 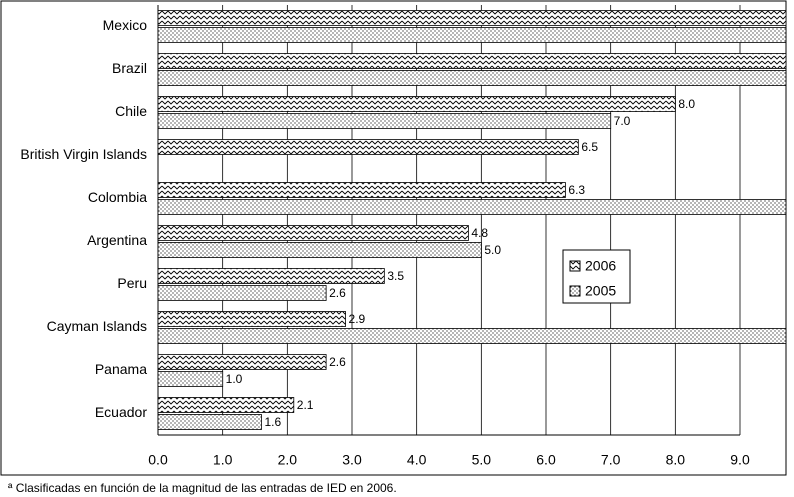 What do you see at coordinates (97, 326) in the screenshot?
I see `y-tick-label: Cayman Islands` at bounding box center [97, 326].